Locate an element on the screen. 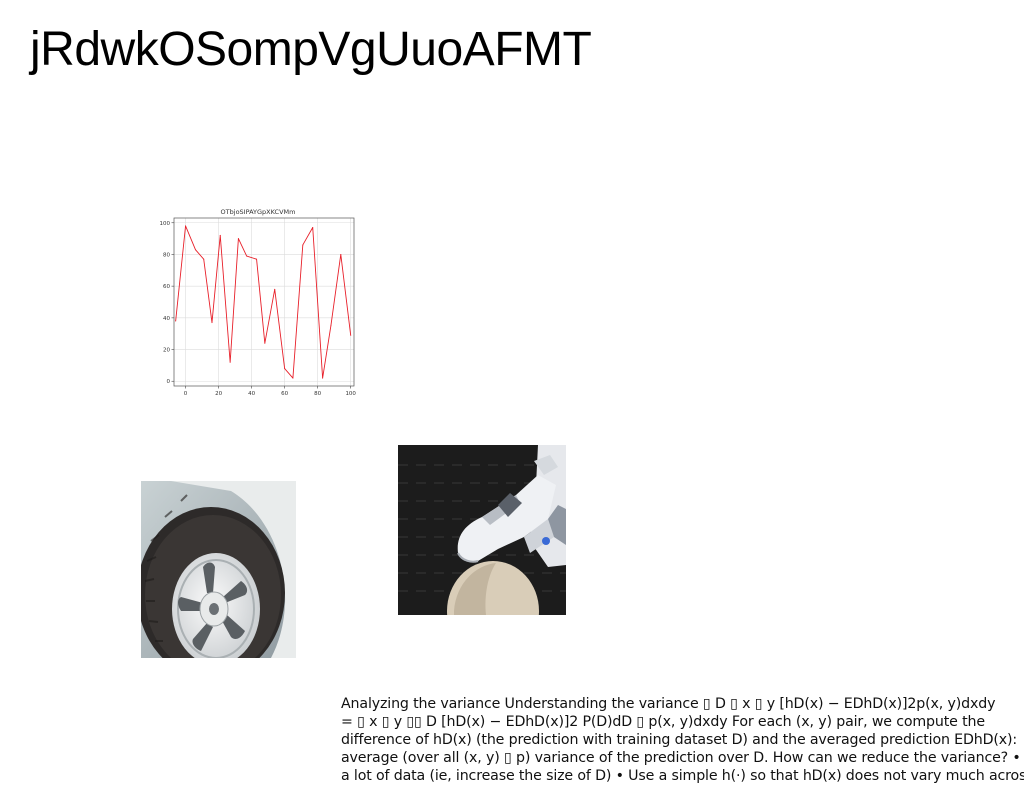 This screenshot has height=788, width=1024. x-tick-label: 0 is located at coordinates (186, 394).